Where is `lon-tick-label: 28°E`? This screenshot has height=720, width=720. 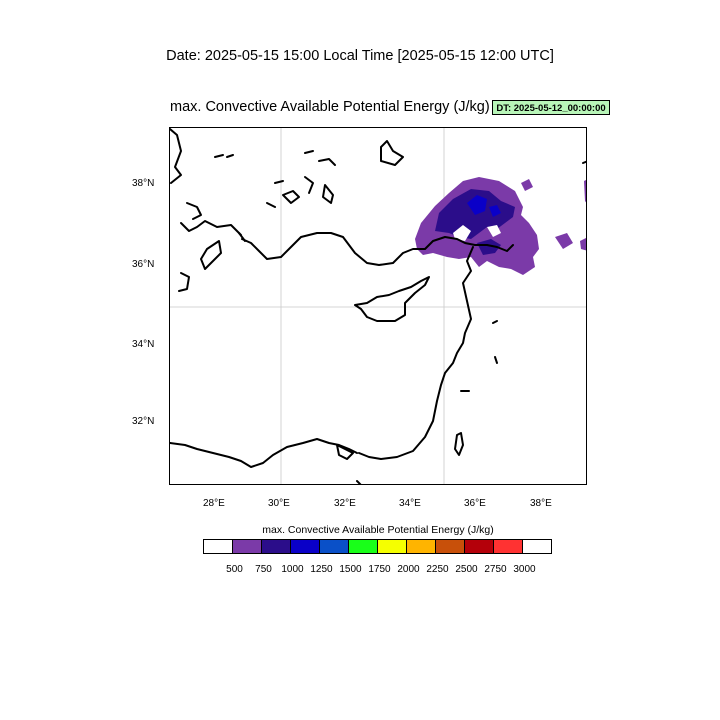
lon-tick-label: 28°E is located at coordinates (214, 503).